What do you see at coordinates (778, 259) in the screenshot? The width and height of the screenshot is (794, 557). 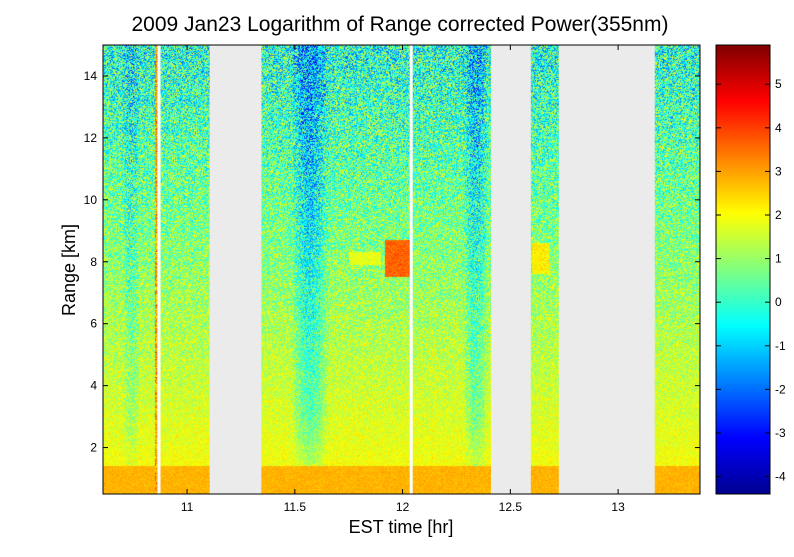 I see `colorbar-tick-label: 1` at bounding box center [778, 259].